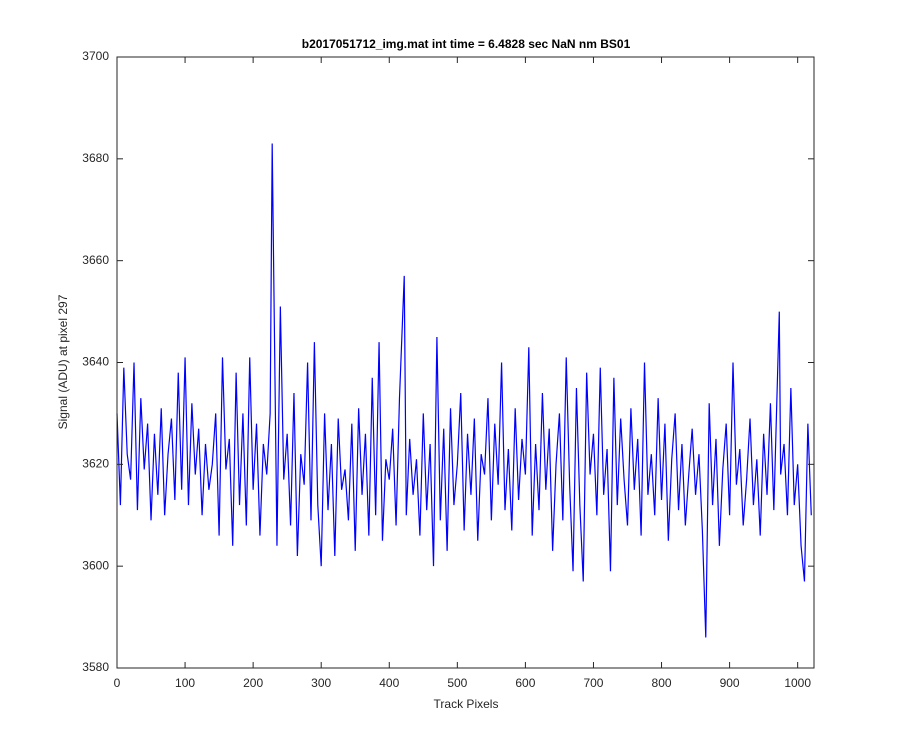 The height and width of the screenshot is (750, 900). What do you see at coordinates (95, 667) in the screenshot?
I see `y-tick-label: 3580` at bounding box center [95, 667].